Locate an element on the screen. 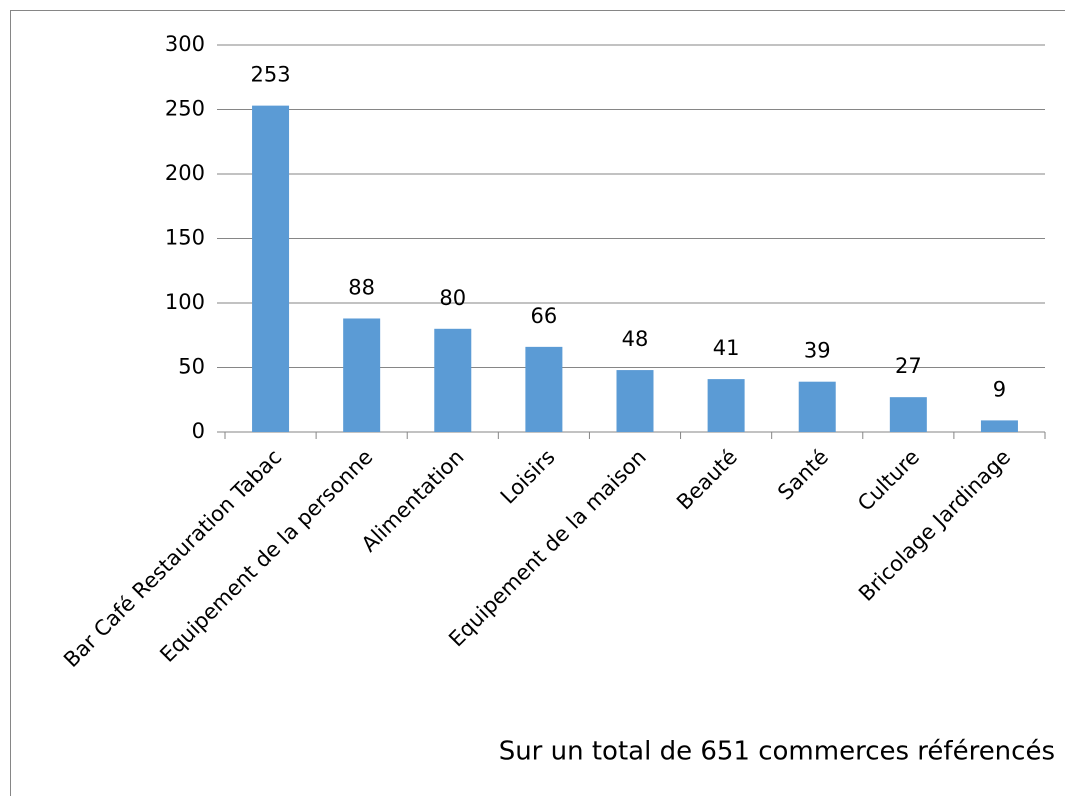  y-tick-label: 300 is located at coordinates (185, 44).